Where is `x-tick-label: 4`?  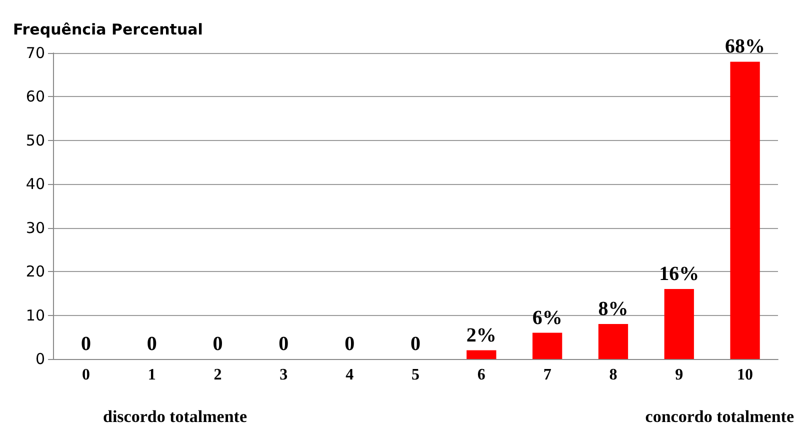
x-tick-label: 4 is located at coordinates (350, 375).